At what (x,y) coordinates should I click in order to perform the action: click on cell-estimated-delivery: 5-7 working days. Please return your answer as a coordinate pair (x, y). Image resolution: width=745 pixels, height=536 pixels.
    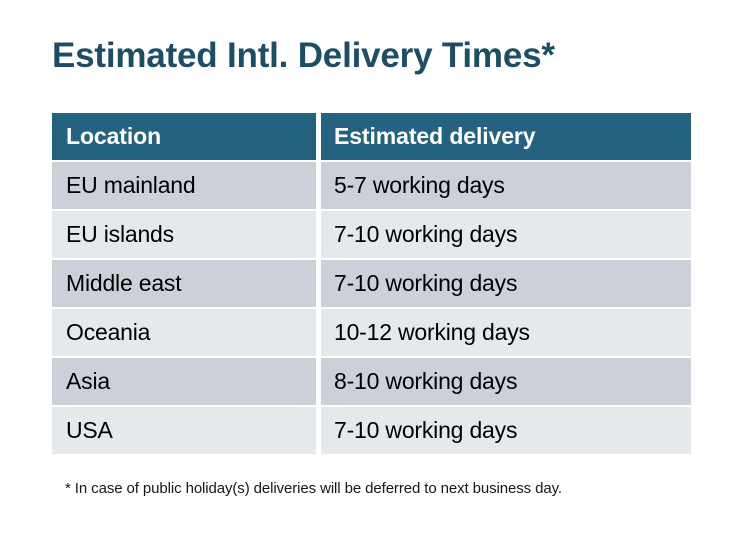
    Looking at the image, I should click on (506, 185).